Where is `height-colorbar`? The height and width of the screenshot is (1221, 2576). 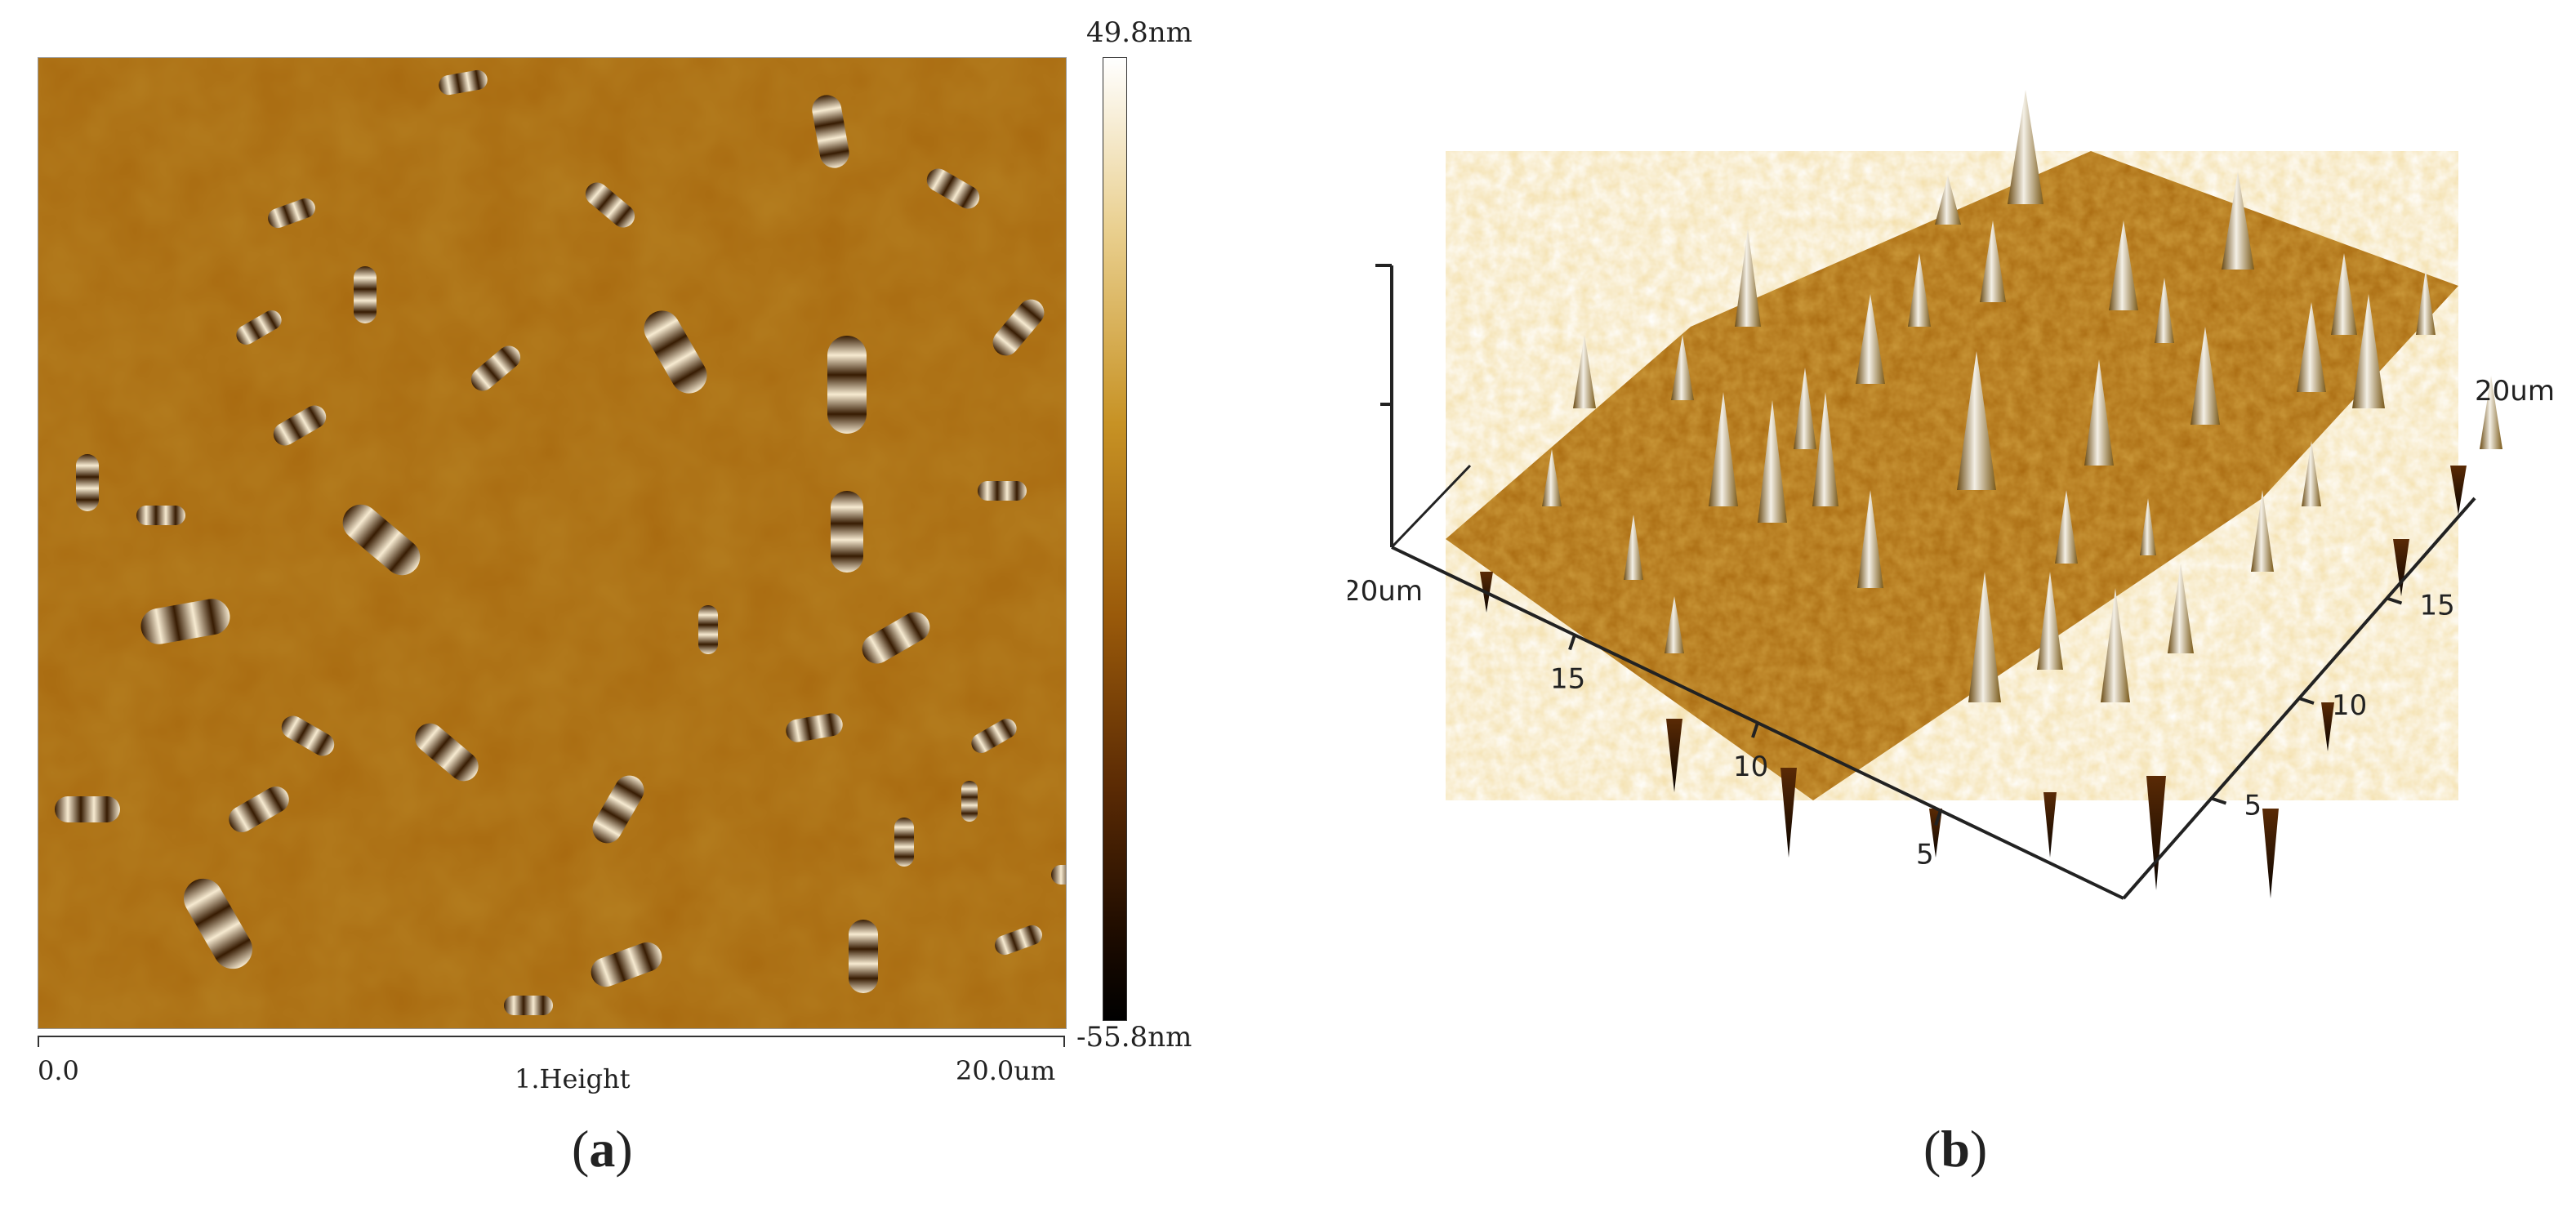
height-colorbar is located at coordinates (1115, 539).